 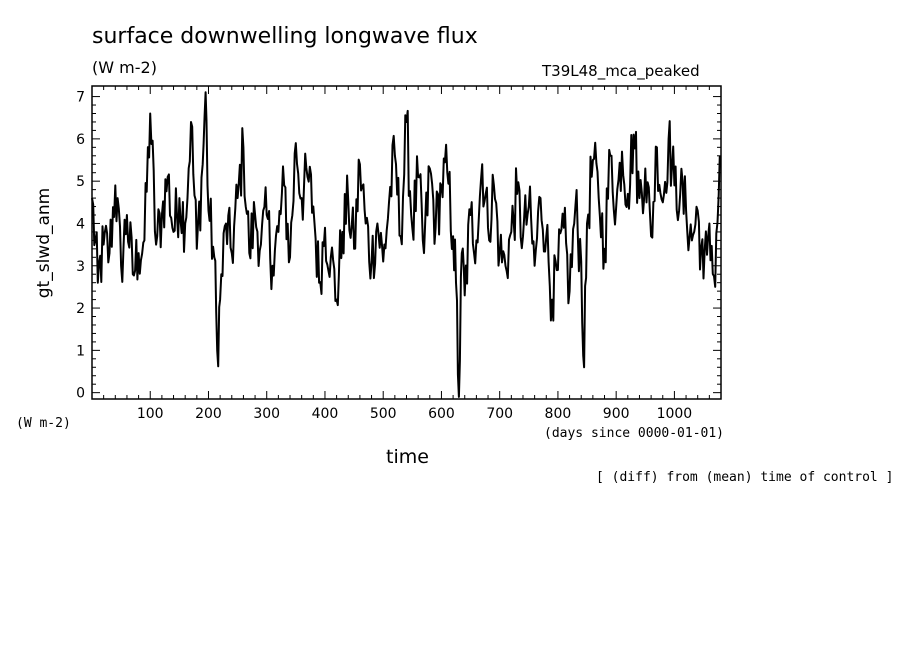 What do you see at coordinates (325, 414) in the screenshot?
I see `x-tick-label: 400` at bounding box center [325, 414].